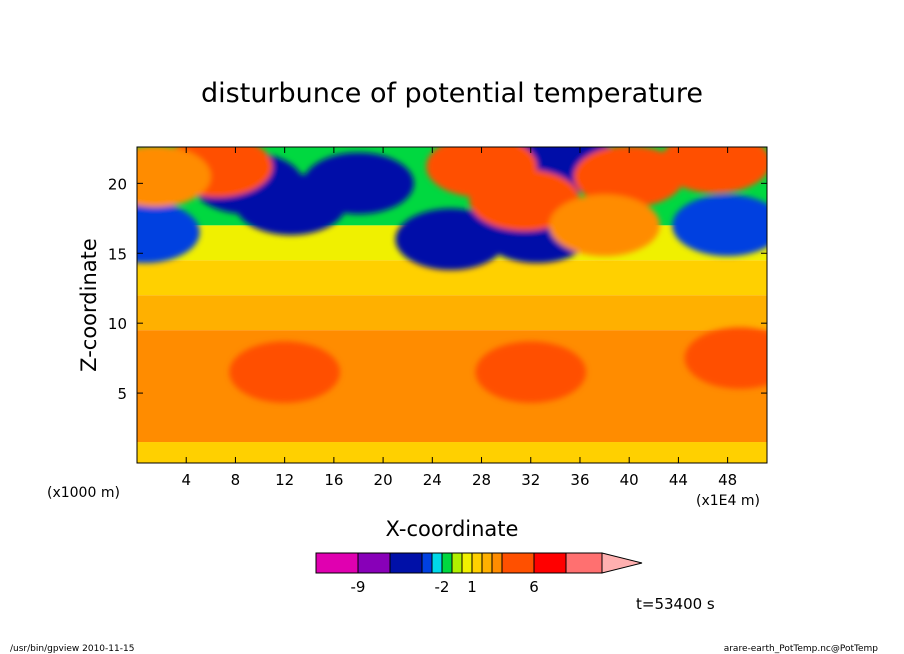  Describe the element at coordinates (530, 480) in the screenshot. I see `x-tick-label: 32` at that location.